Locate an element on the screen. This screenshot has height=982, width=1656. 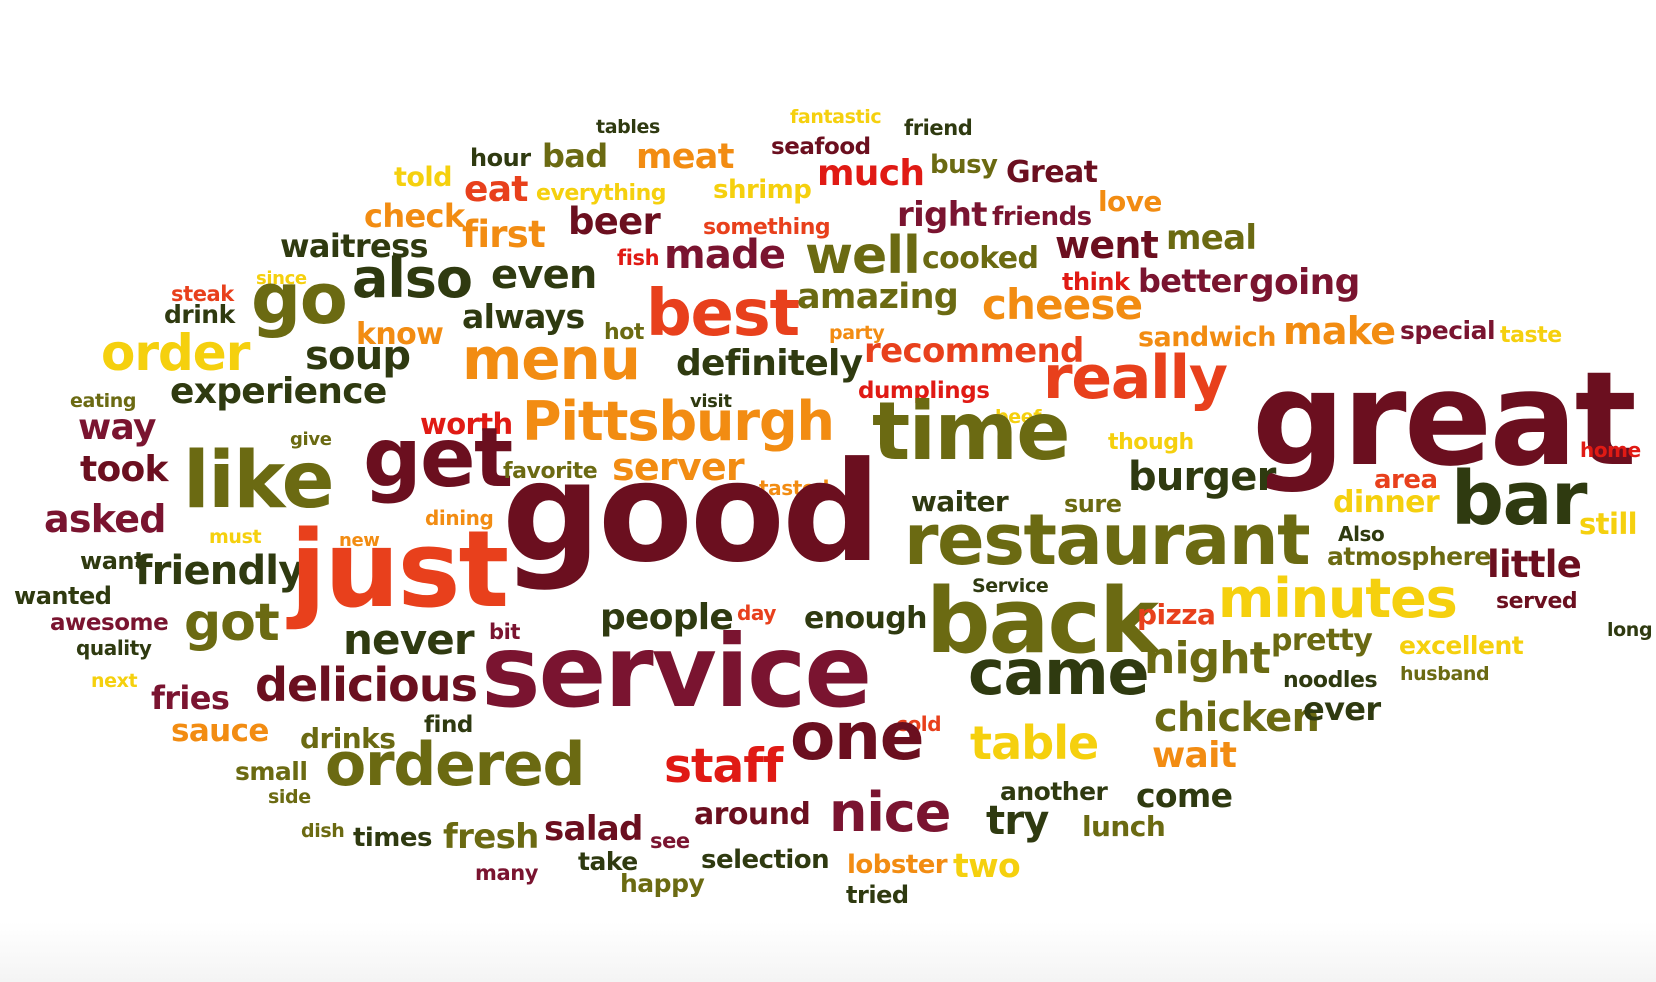
word-cloud-word: taste is located at coordinates (1531, 335).